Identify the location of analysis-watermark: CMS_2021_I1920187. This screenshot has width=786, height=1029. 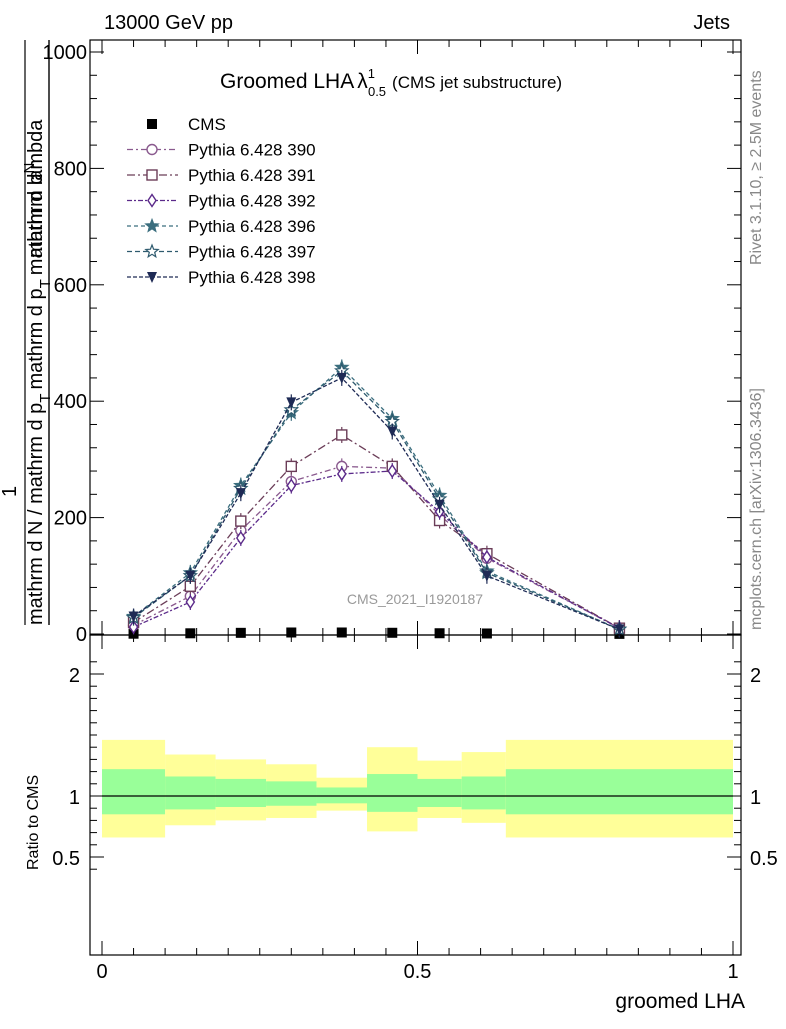
(415, 599).